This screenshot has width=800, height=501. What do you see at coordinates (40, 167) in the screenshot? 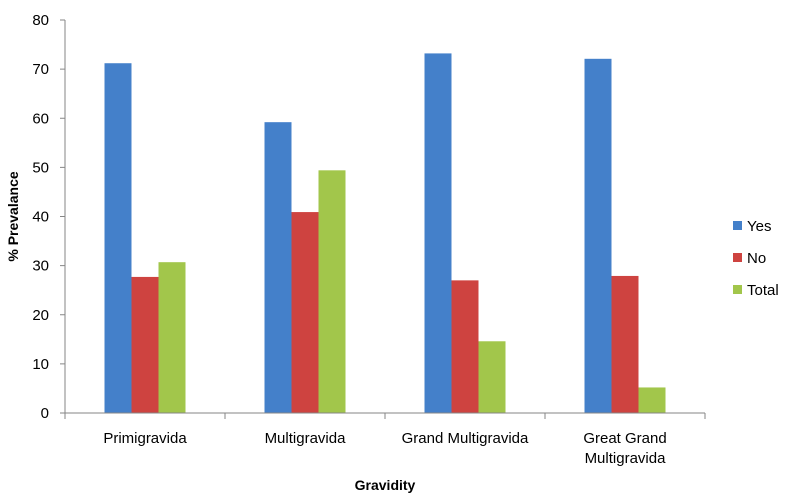
I see `y-tick-label: 50` at bounding box center [40, 167].